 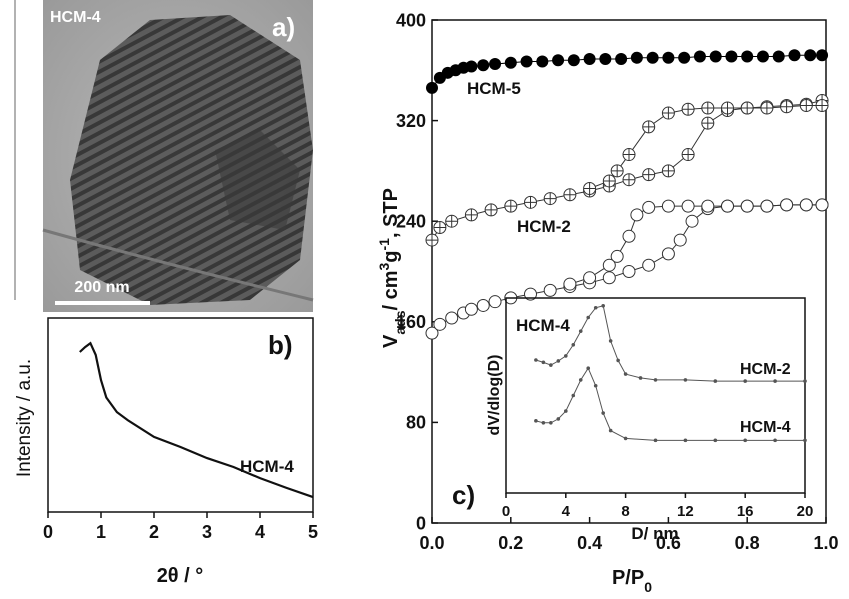 I want to click on x-tick-label: 2, so click(x=154, y=532).